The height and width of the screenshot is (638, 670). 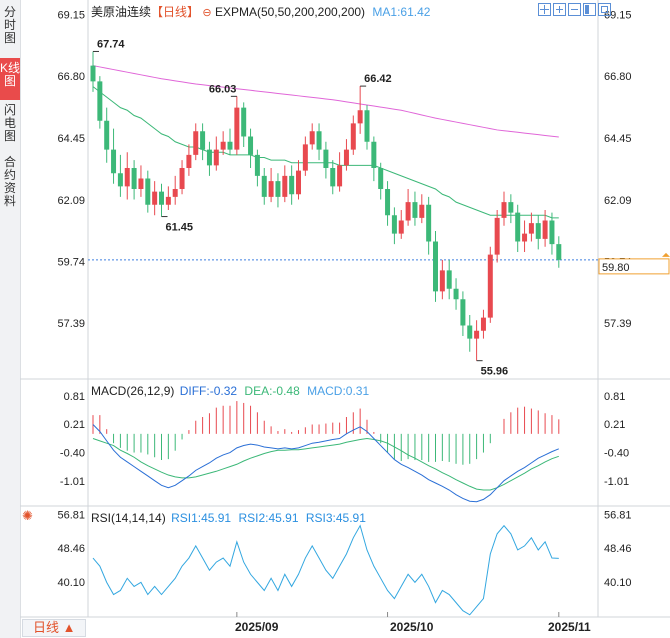 I want to click on crosshair-icon, so click(x=544, y=9).